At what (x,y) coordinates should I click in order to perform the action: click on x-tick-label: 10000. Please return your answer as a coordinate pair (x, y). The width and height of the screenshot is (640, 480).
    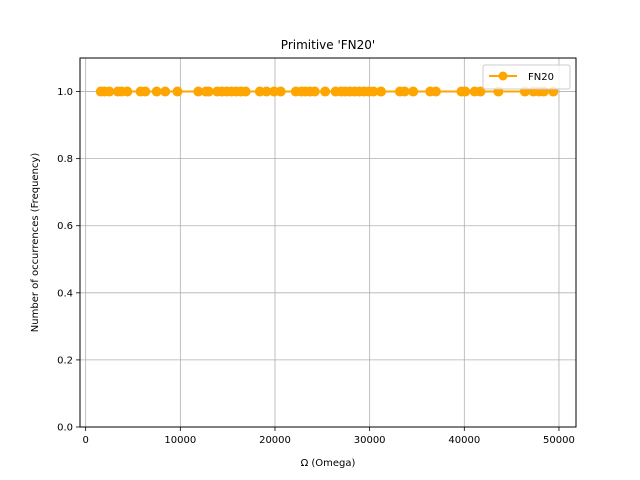
    Looking at the image, I should click on (180, 440).